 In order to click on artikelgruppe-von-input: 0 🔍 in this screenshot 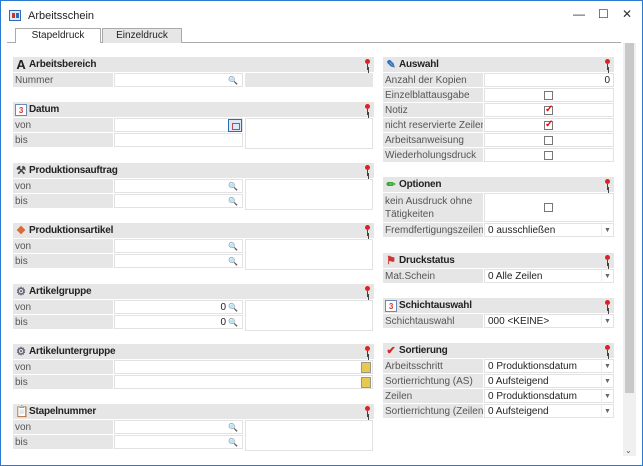, I will do `click(178, 307)`.